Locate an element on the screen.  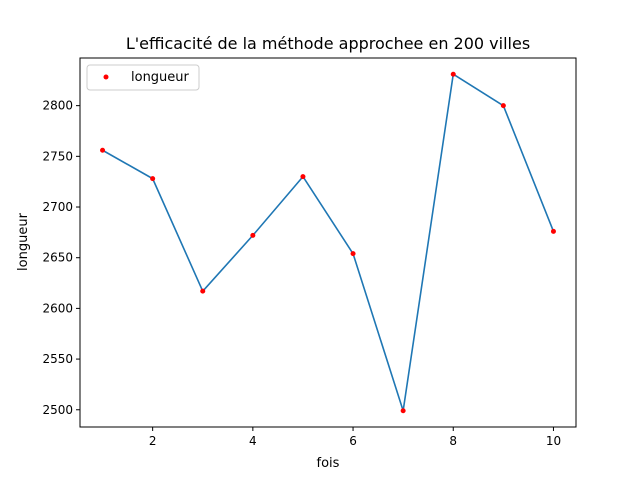
x-axis-ticks: 2 4 6 8 10 is located at coordinates (355, 437).